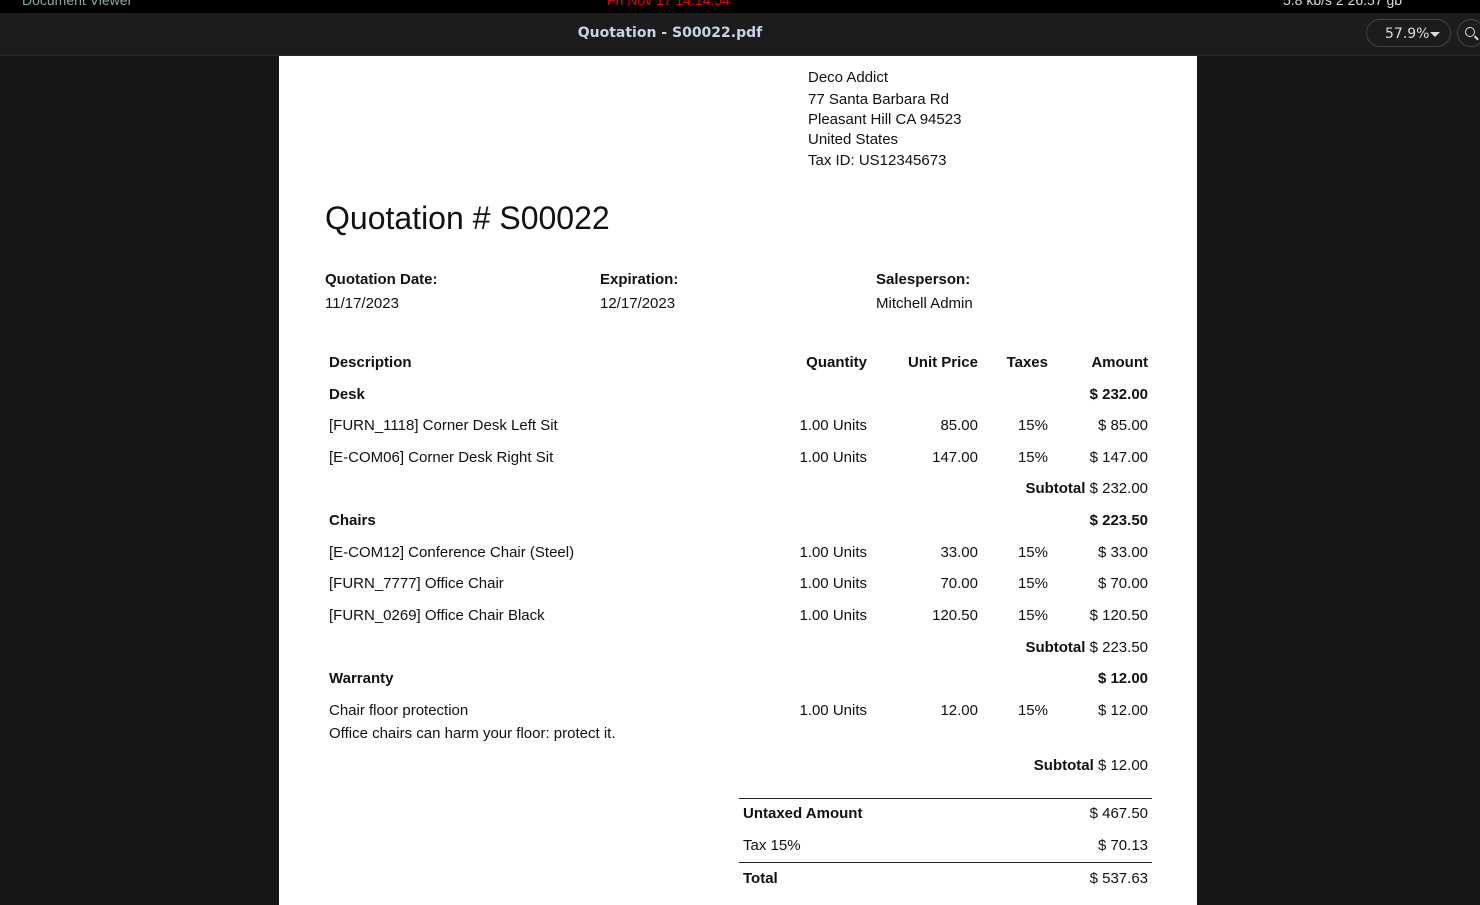 This screenshot has width=1480, height=905. Describe the element at coordinates (878, 99) in the screenshot. I see `address-line: 77 Santa Barbara Rd` at that location.